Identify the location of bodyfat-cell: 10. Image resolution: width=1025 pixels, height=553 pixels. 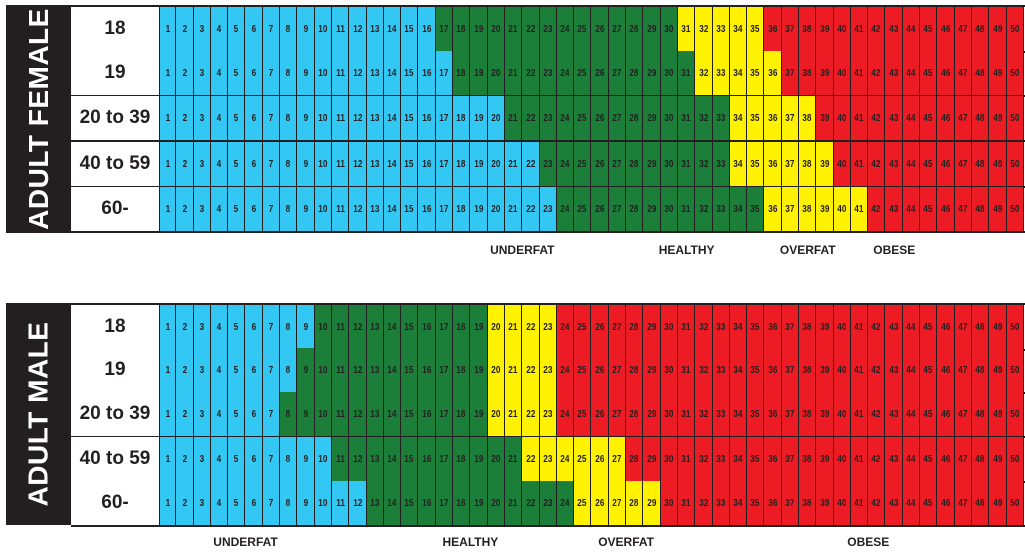
(323, 163).